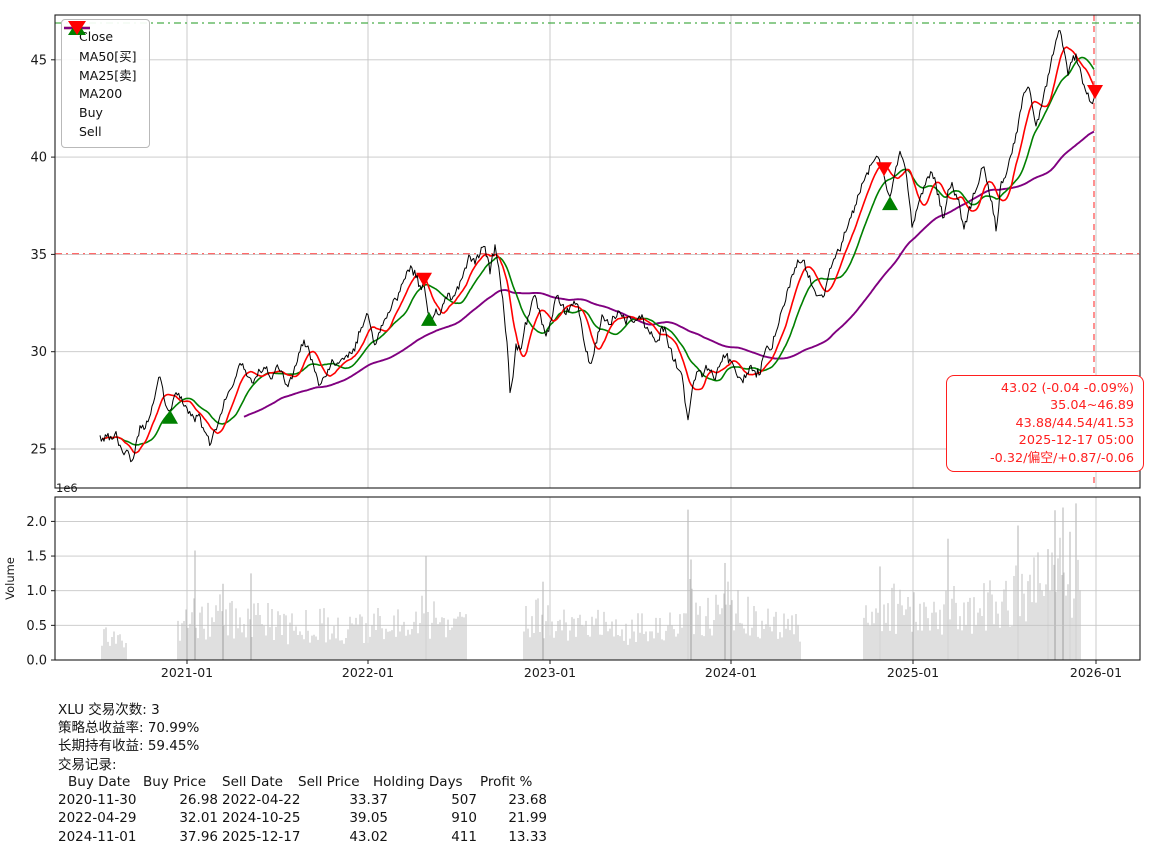  I want to click on volume-tick-label: 2.0, so click(36, 522).